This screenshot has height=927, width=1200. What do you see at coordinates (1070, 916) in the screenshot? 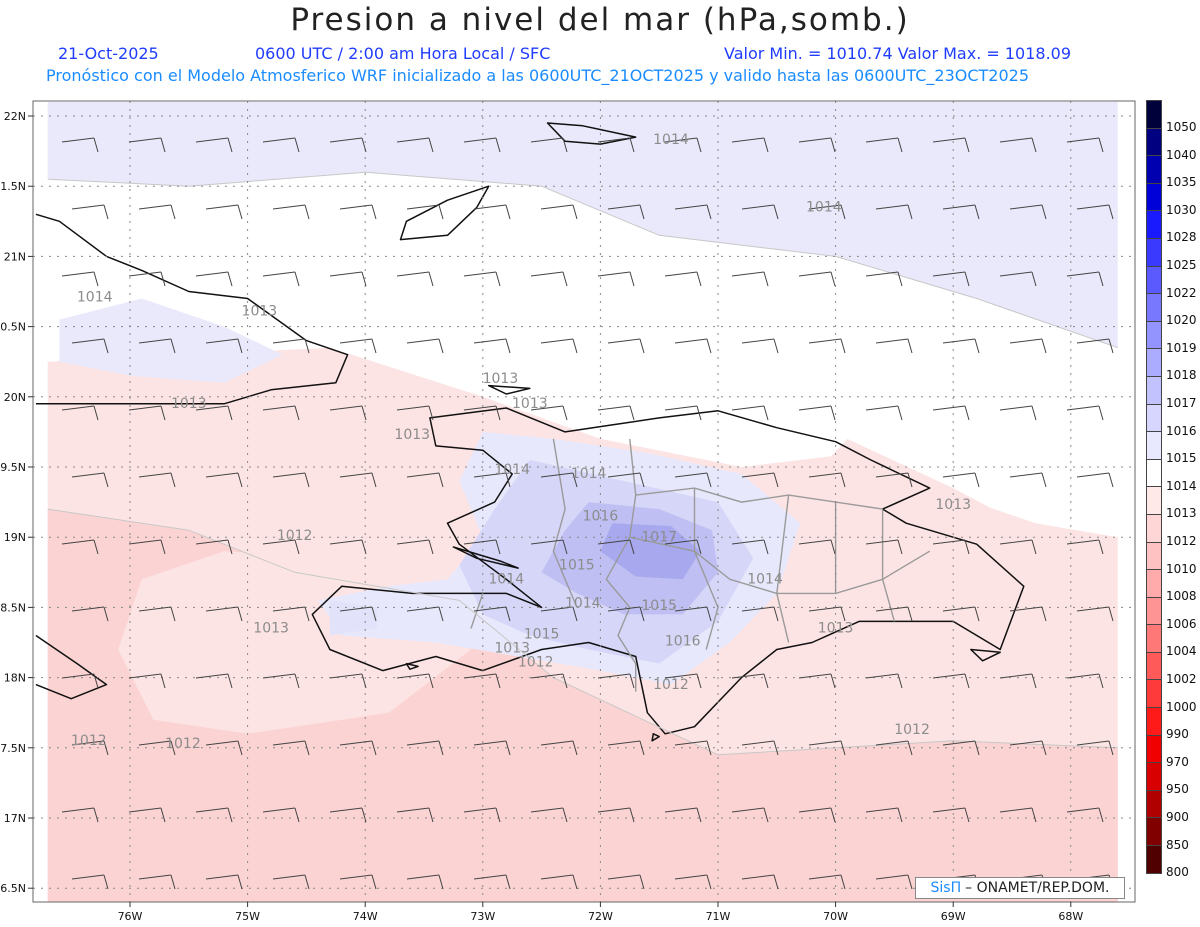
I see `lon-label: 68W` at bounding box center [1070, 916].